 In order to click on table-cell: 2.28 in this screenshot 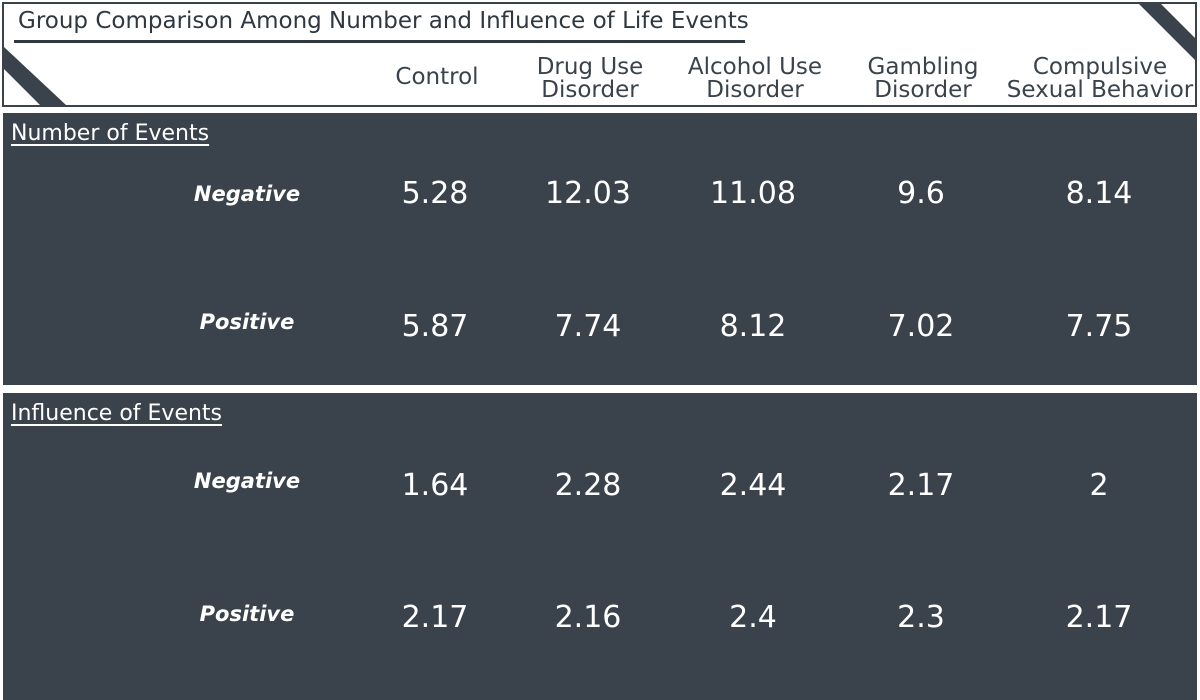, I will do `click(588, 485)`.